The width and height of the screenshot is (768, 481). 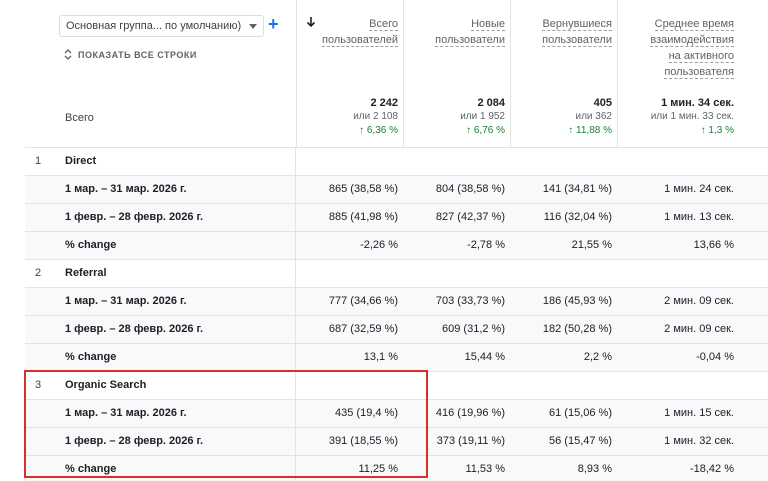 What do you see at coordinates (396, 161) in the screenshot?
I see `group-row: 1 Direct` at bounding box center [396, 161].